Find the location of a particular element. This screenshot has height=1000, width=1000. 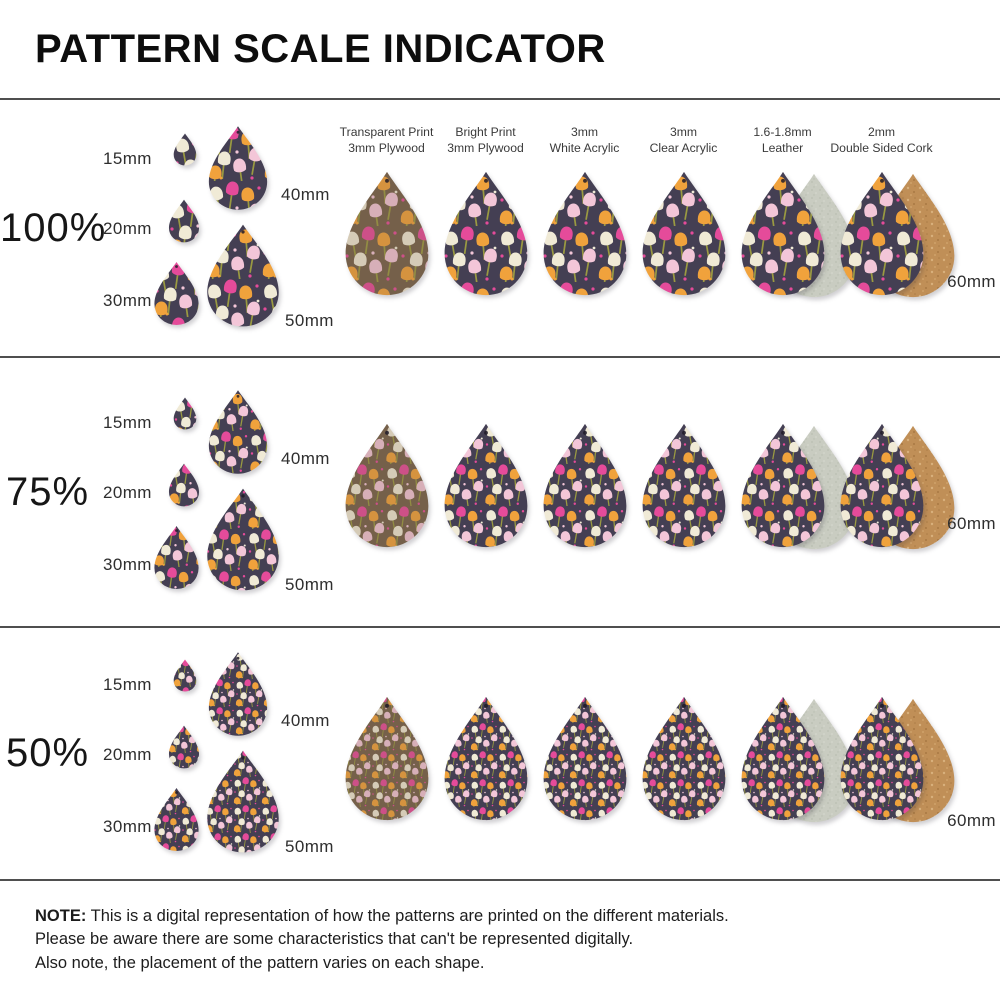

scale-label-50: 50% is located at coordinates (47, 753).